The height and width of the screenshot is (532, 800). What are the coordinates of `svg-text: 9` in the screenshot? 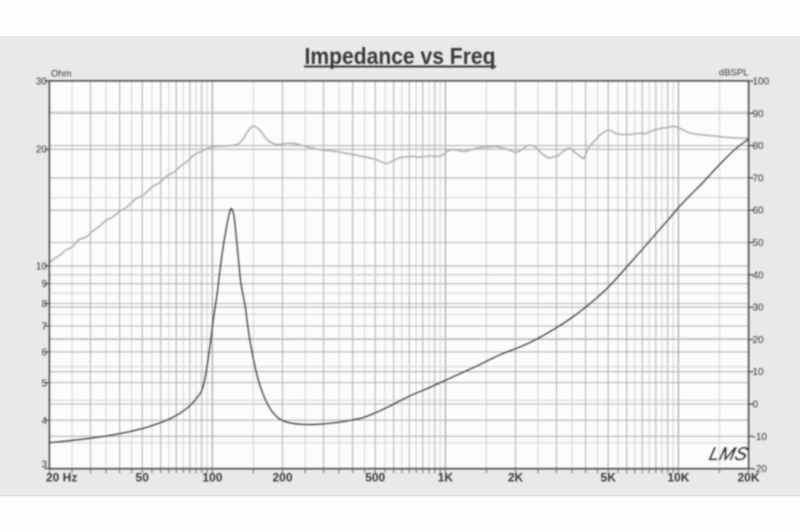 It's located at (44, 284).